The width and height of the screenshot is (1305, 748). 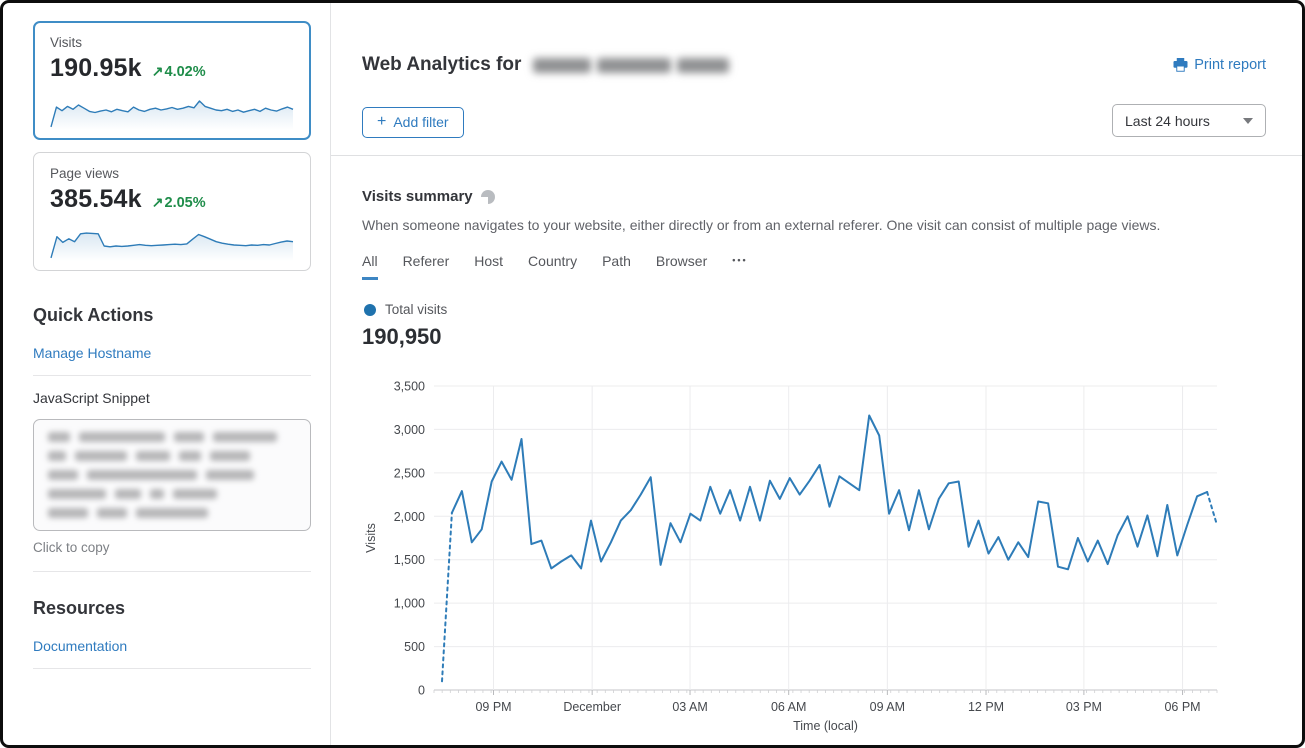 I want to click on tab-browser: Browser, so click(x=681, y=261).